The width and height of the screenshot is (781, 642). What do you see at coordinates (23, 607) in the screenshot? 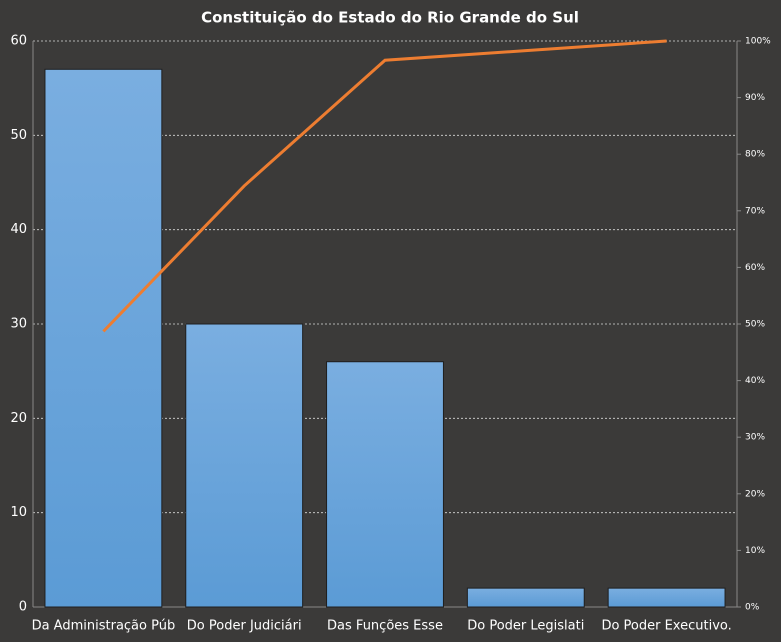
I see `y-tick-label: 0` at bounding box center [23, 607].